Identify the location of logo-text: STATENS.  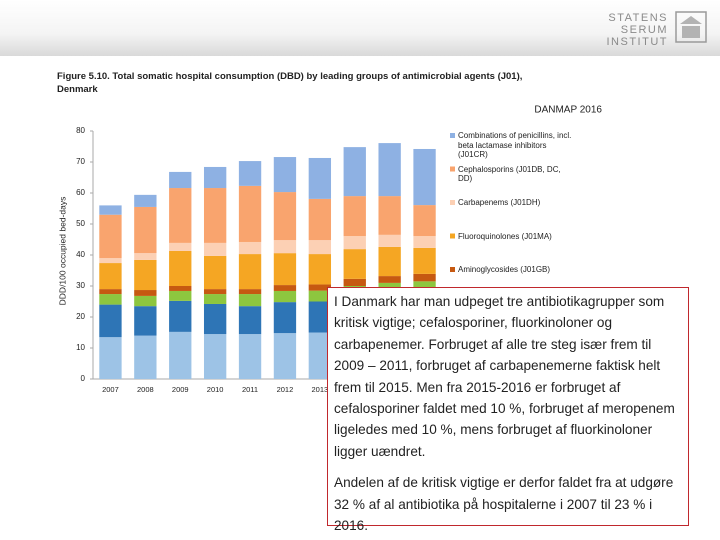
(638, 18).